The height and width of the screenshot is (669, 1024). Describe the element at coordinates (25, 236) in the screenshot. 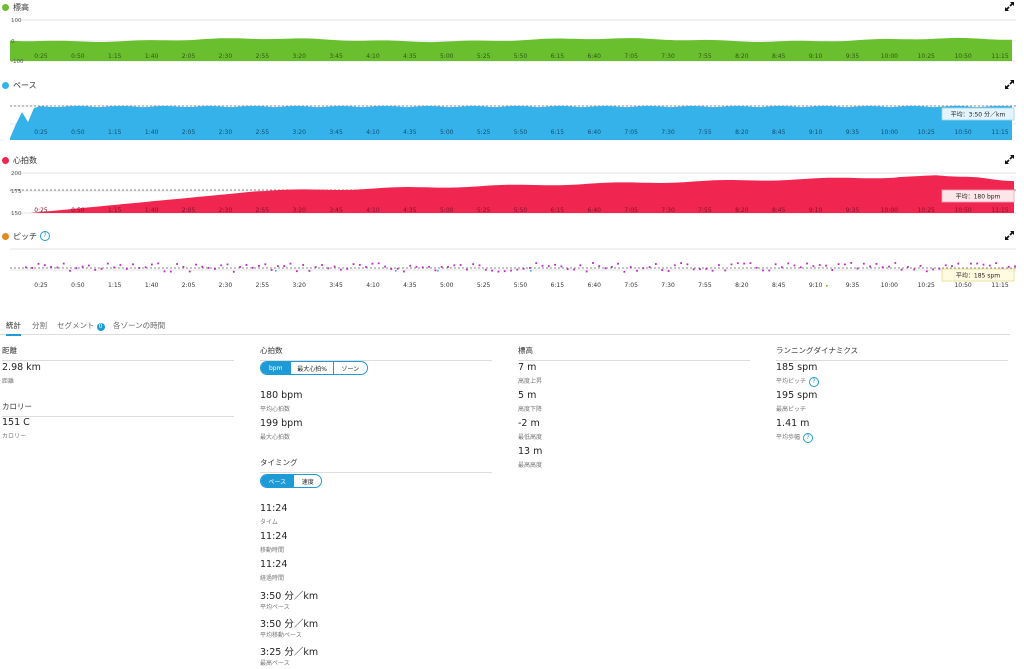

I see `cadence-chart-header: ピッチ ?` at that location.